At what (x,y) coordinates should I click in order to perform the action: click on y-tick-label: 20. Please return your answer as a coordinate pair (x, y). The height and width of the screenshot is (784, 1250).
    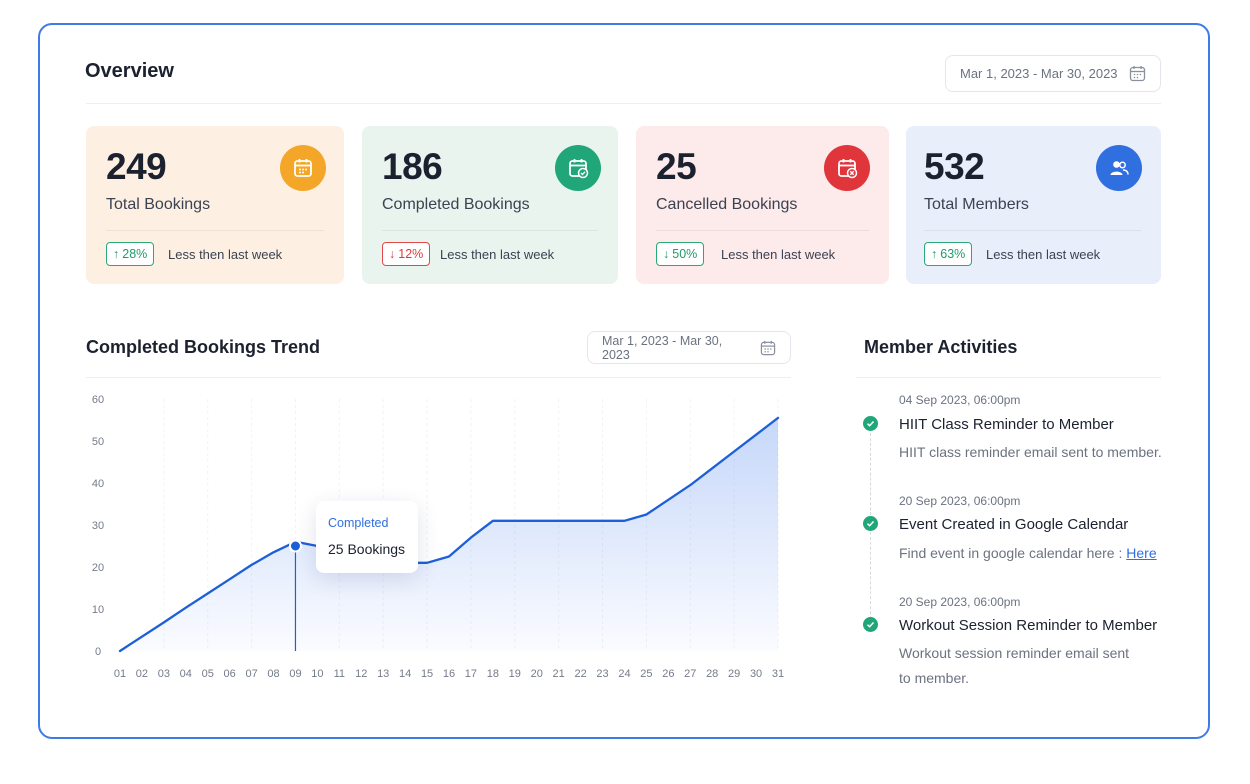
    Looking at the image, I should click on (98, 568).